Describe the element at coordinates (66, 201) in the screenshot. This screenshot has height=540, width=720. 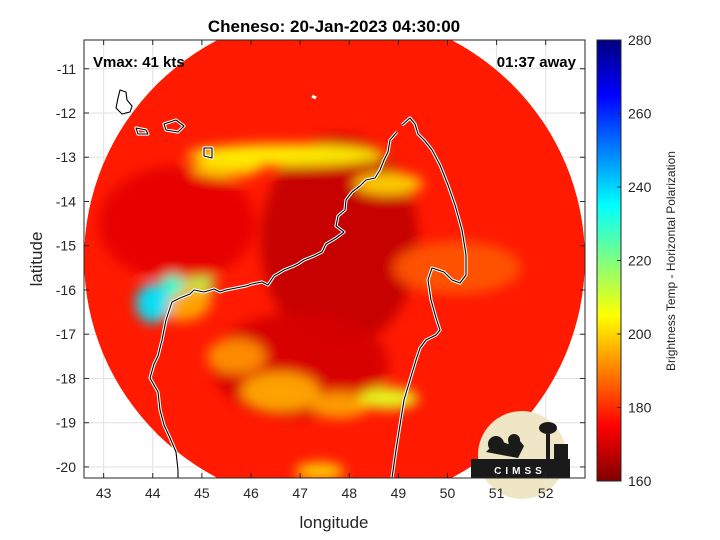
I see `y-tick-label: -14` at that location.